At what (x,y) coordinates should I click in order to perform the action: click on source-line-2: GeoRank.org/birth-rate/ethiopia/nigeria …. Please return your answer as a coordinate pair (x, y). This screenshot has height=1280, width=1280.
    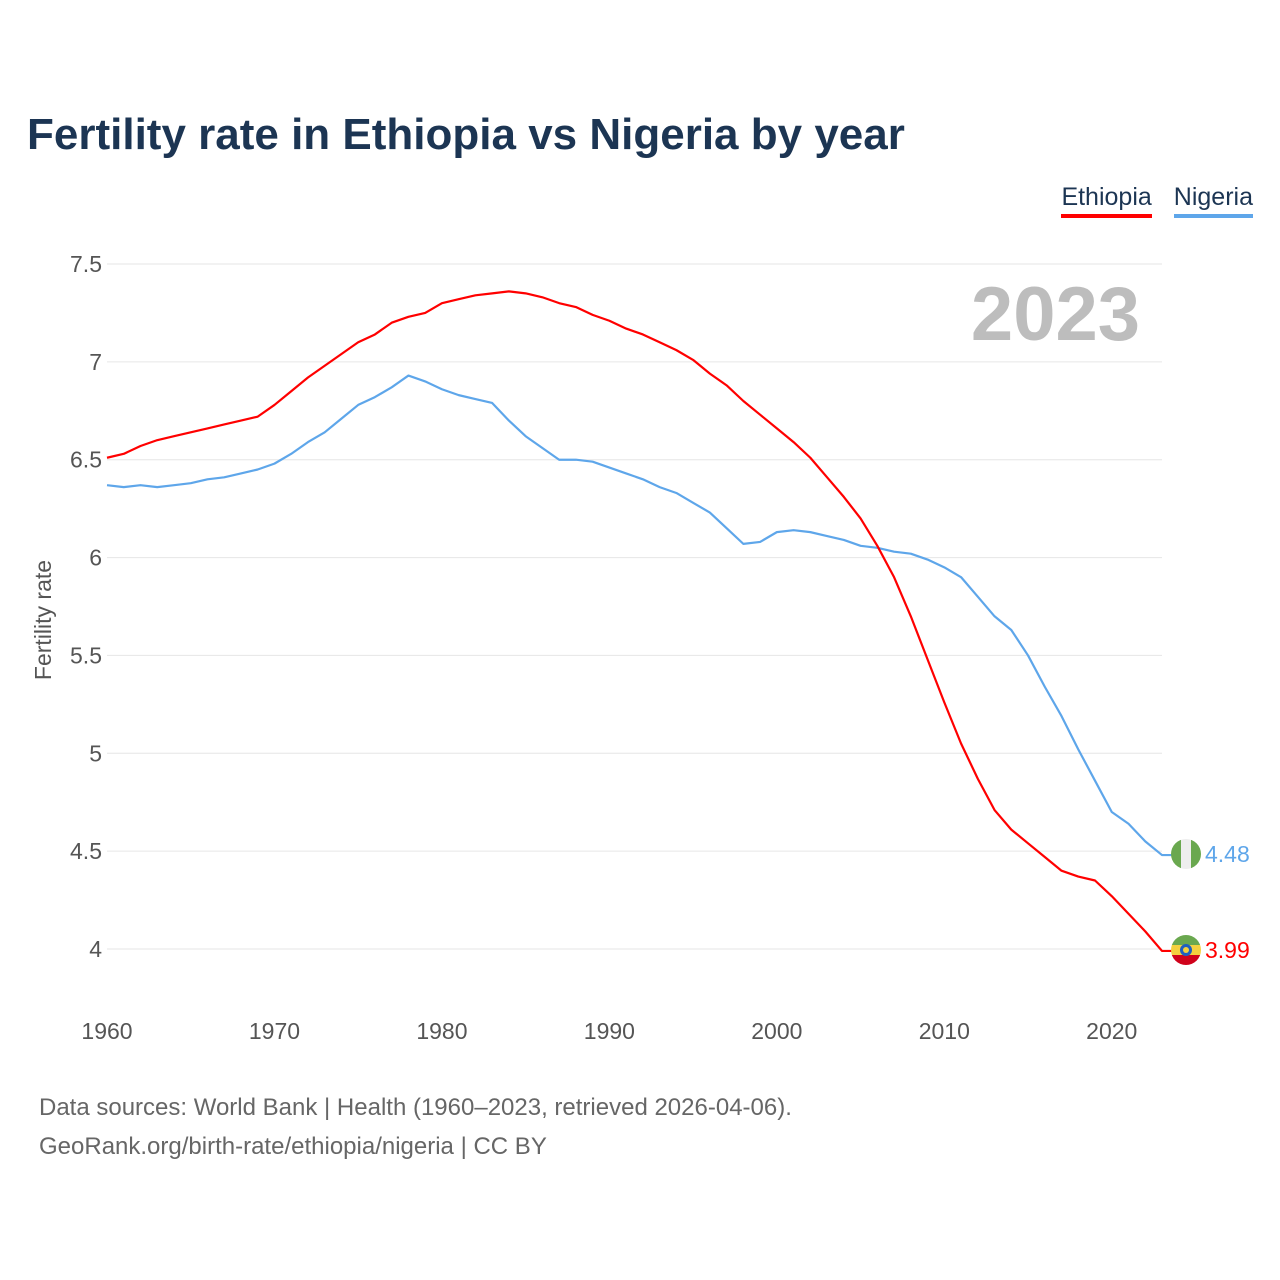
    Looking at the image, I should click on (293, 1146).